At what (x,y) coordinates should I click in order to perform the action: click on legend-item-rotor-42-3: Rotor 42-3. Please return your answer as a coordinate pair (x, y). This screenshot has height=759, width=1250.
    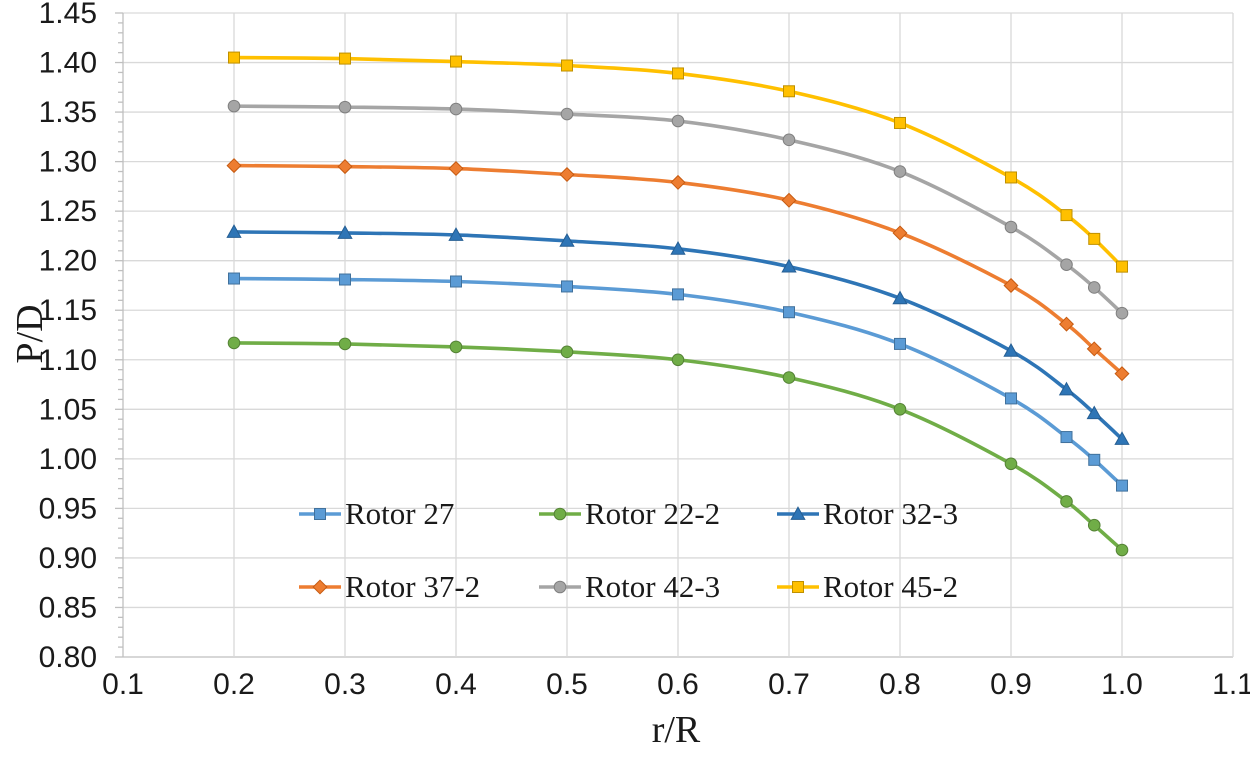
    Looking at the image, I should click on (657, 587).